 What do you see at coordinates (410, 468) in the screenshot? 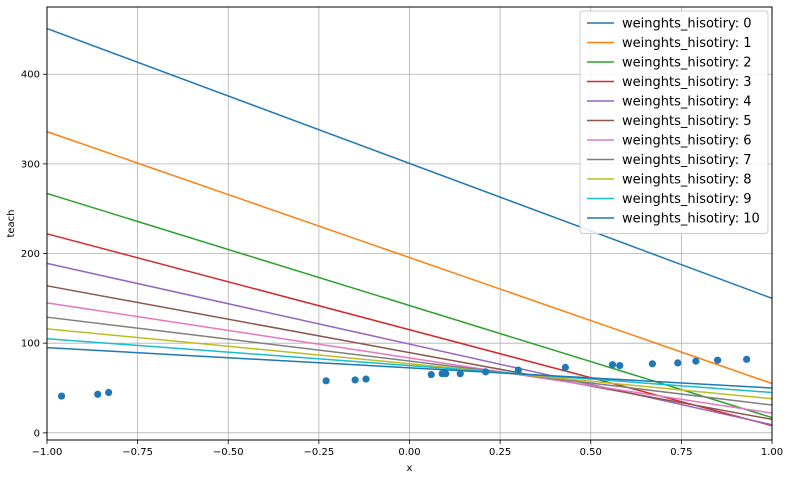
I see `x-axis-label: x` at bounding box center [410, 468].